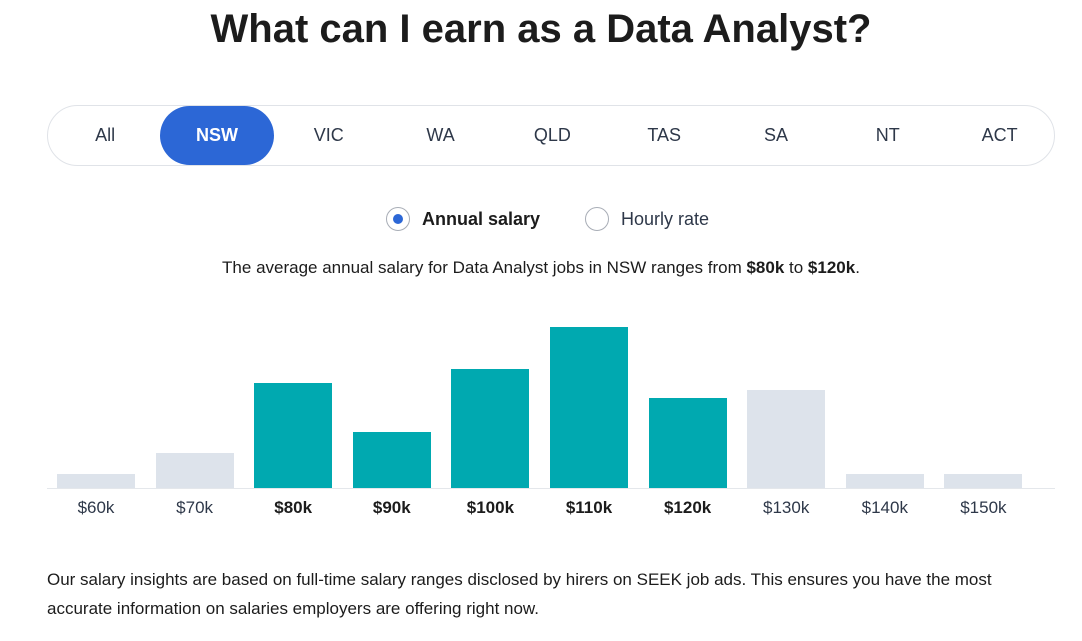  What do you see at coordinates (541, 29) in the screenshot?
I see `page-title: What can I earn as a Data Analyst?` at bounding box center [541, 29].